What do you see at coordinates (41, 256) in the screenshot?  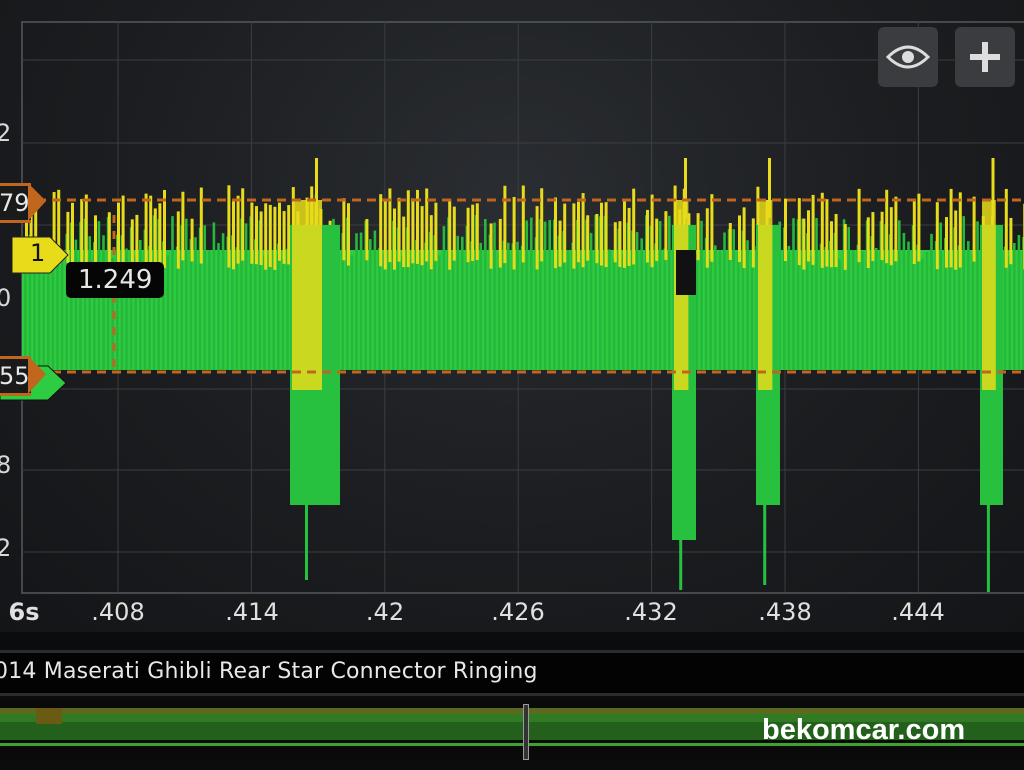 I see `channel-b-marker` at bounding box center [41, 256].